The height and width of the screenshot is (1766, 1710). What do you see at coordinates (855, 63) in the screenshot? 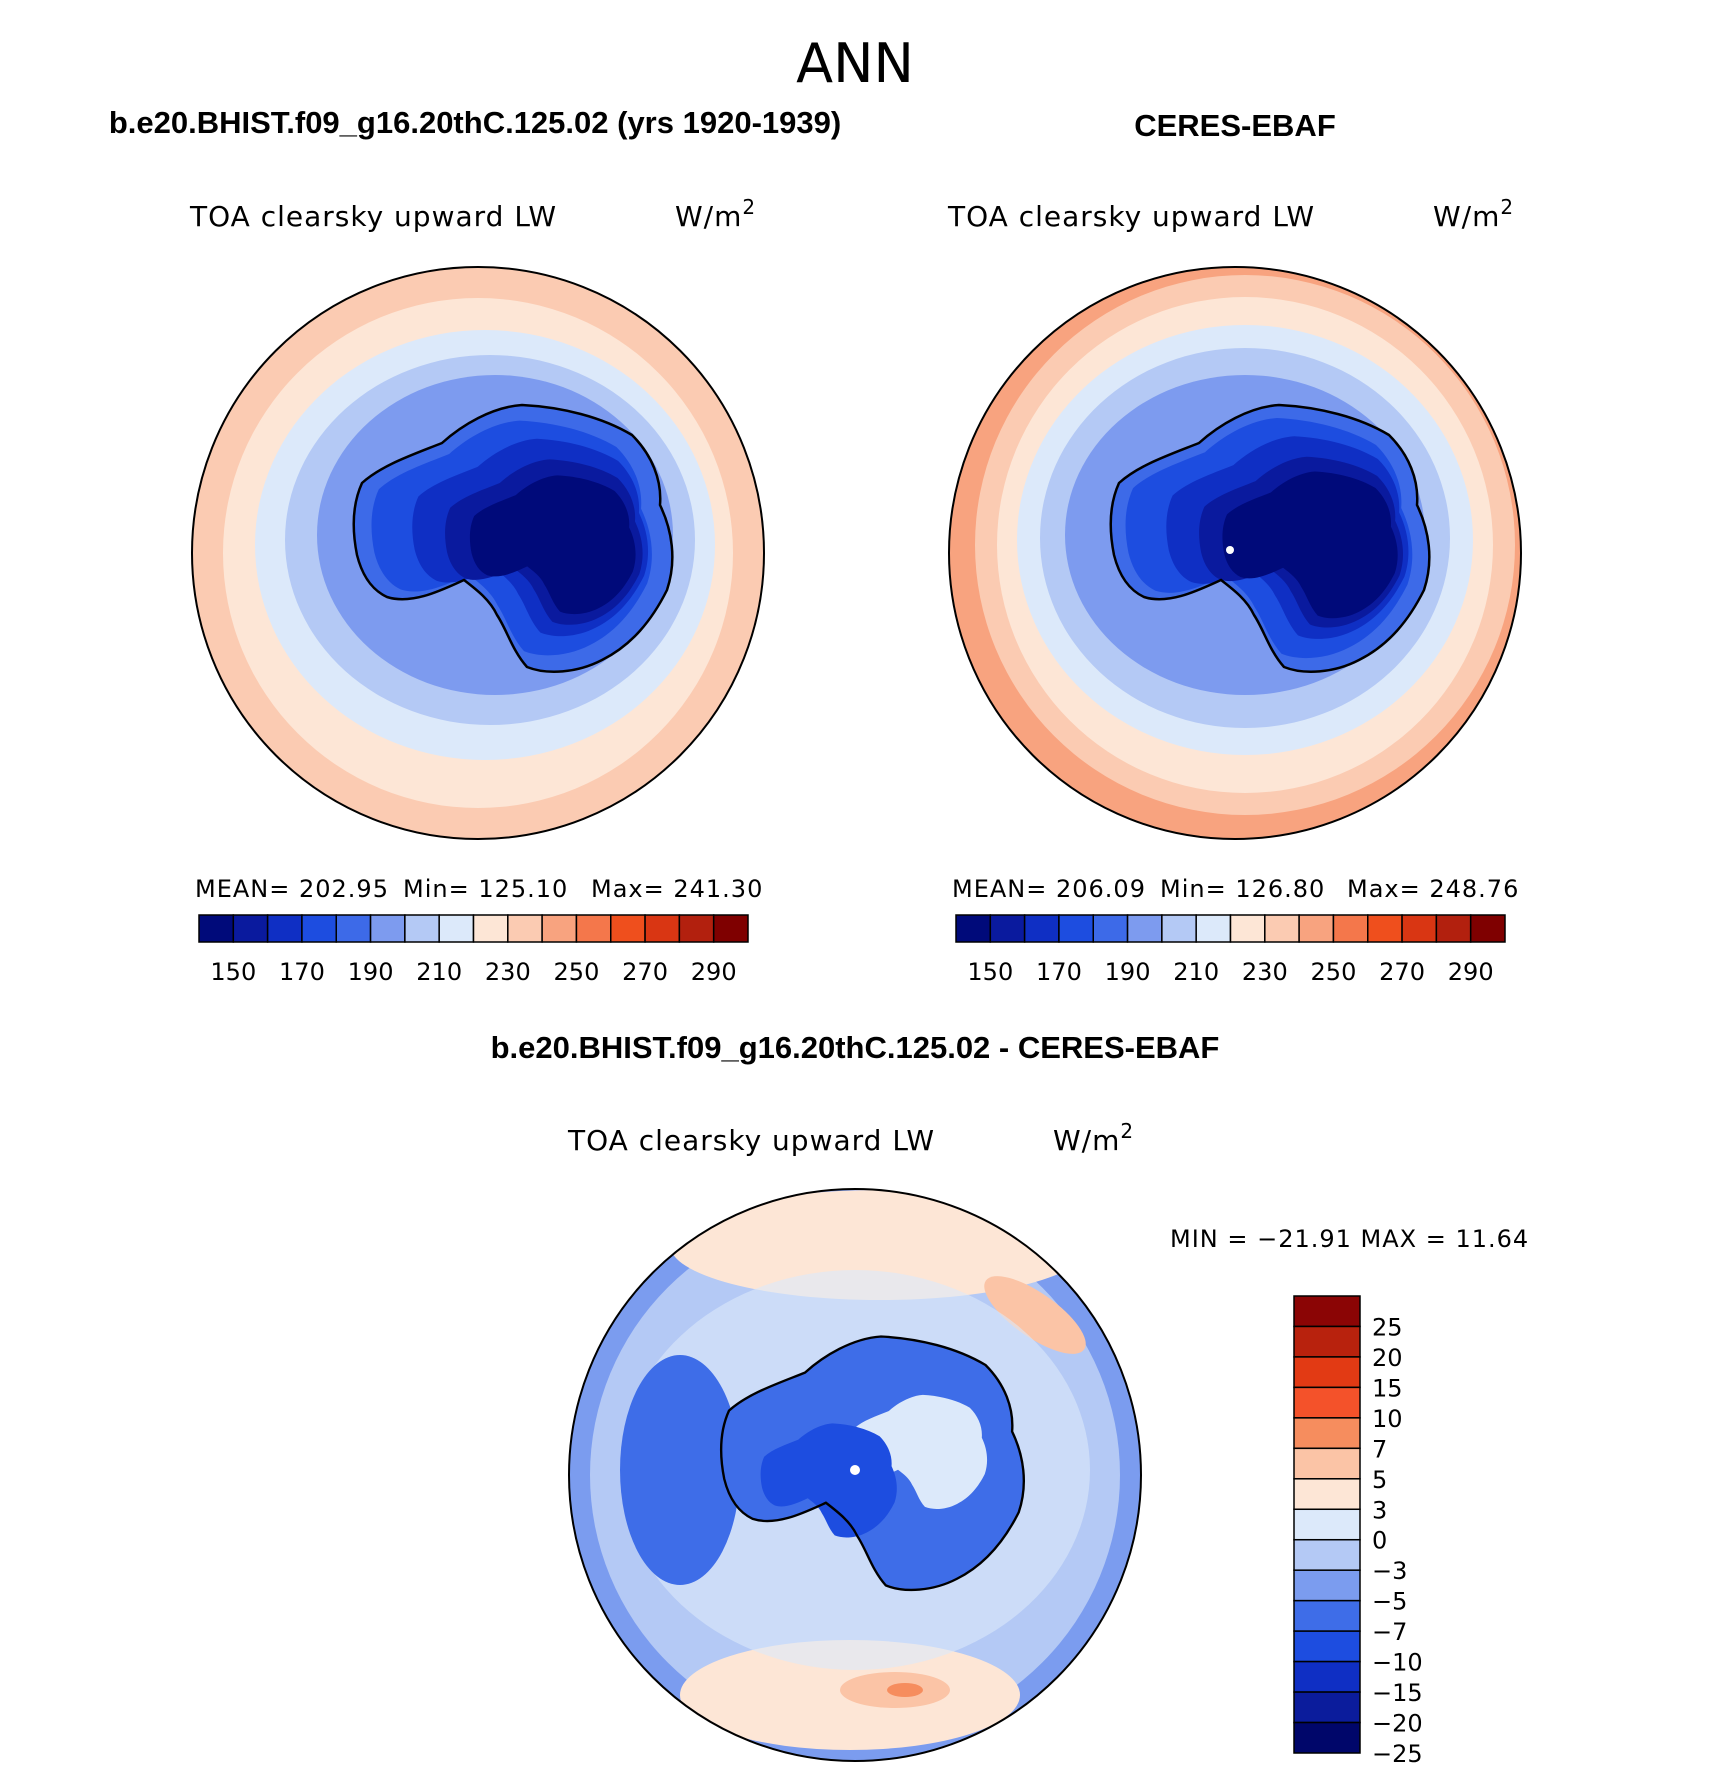
I see `figure-title: ANN` at bounding box center [855, 63].